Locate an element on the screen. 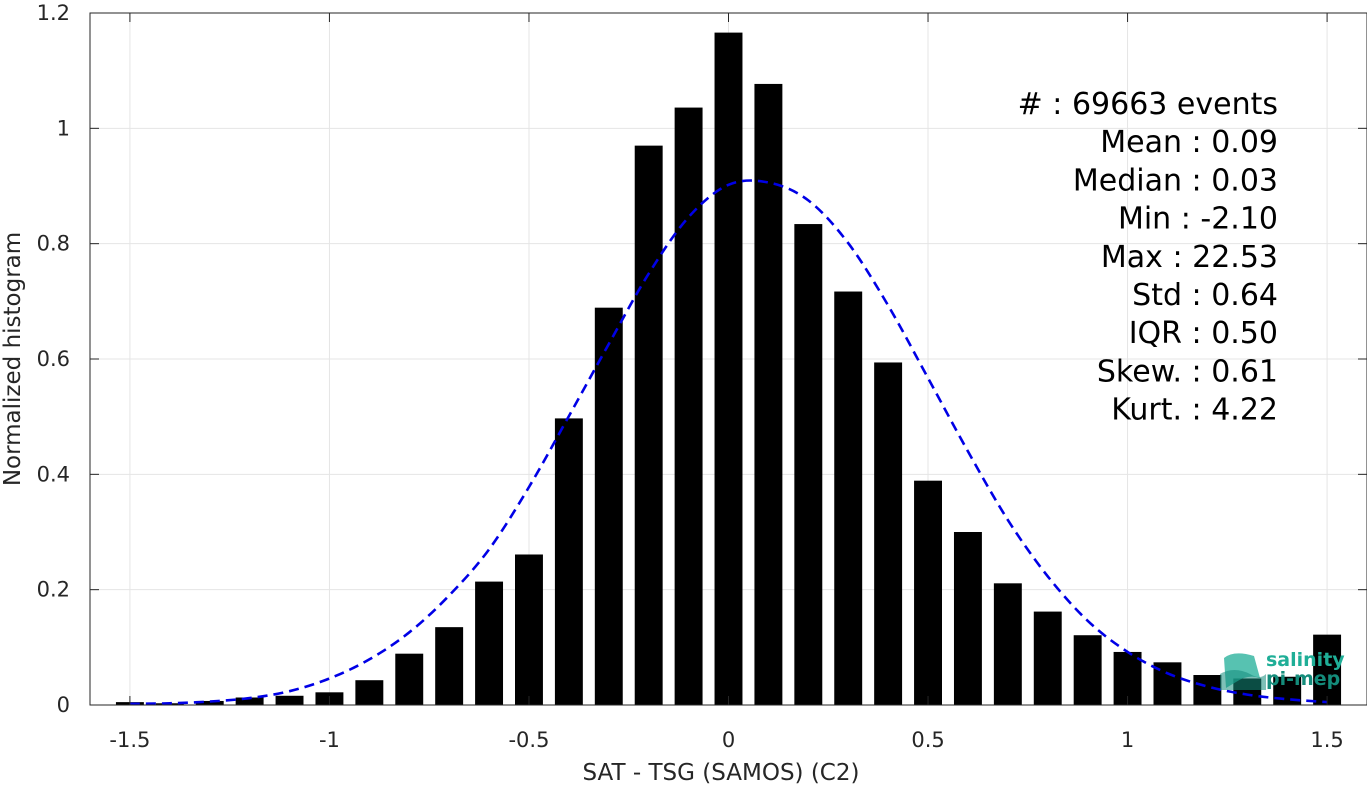 Image resolution: width=1367 pixels, height=785 pixels. y-tick-label: 0.4 is located at coordinates (53, 474).